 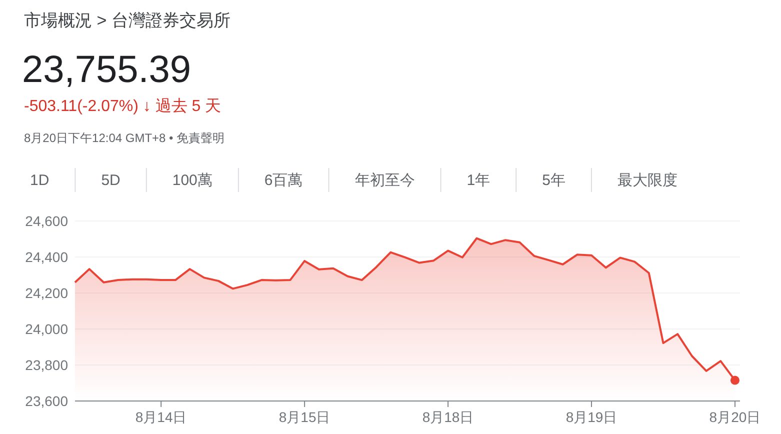 What do you see at coordinates (46, 221) in the screenshot?
I see `y-tick-label: 24,600` at bounding box center [46, 221].